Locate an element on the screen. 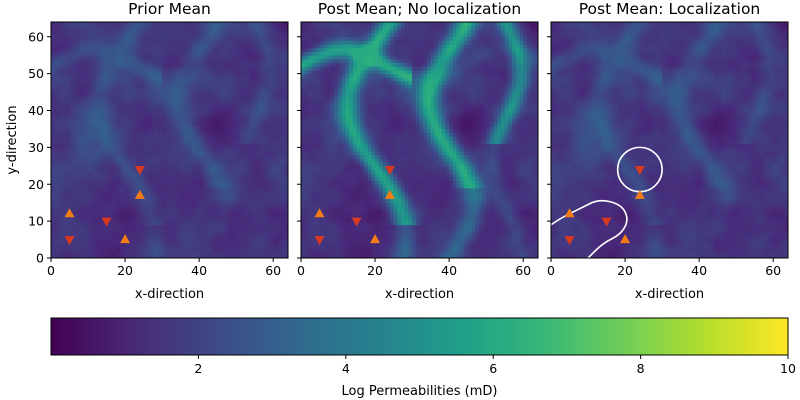 The height and width of the screenshot is (400, 800). y-tick-label: 30 is located at coordinates (36, 147).